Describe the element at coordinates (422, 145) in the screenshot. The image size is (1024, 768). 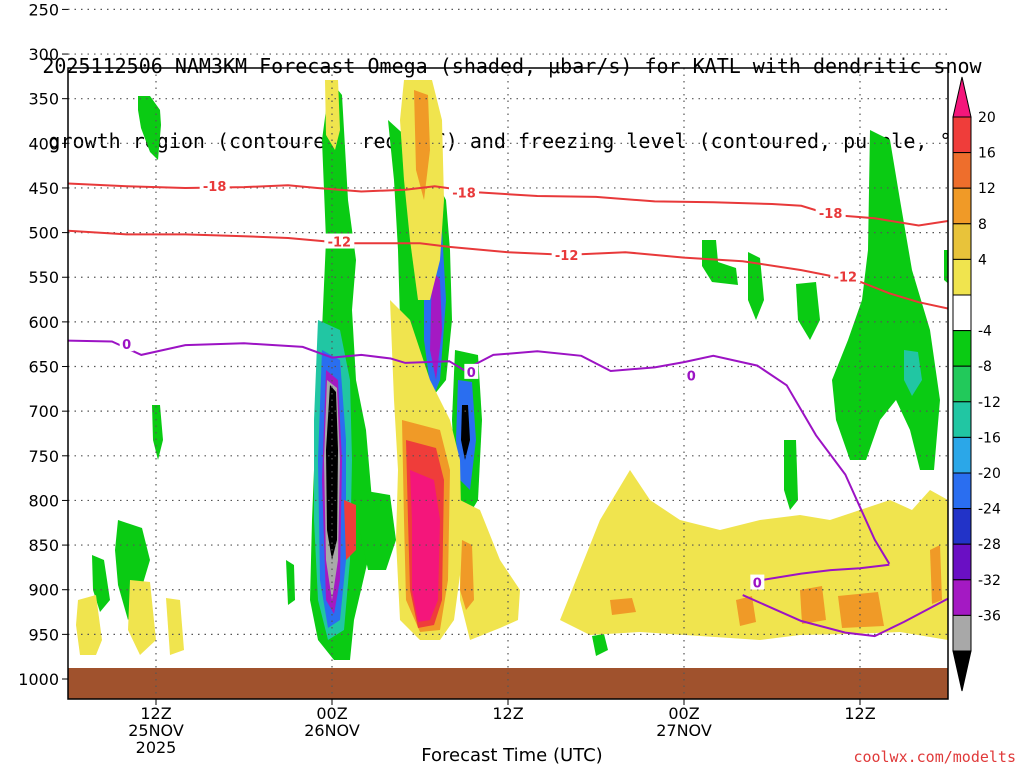
I see `shade-orange-upper` at that location.